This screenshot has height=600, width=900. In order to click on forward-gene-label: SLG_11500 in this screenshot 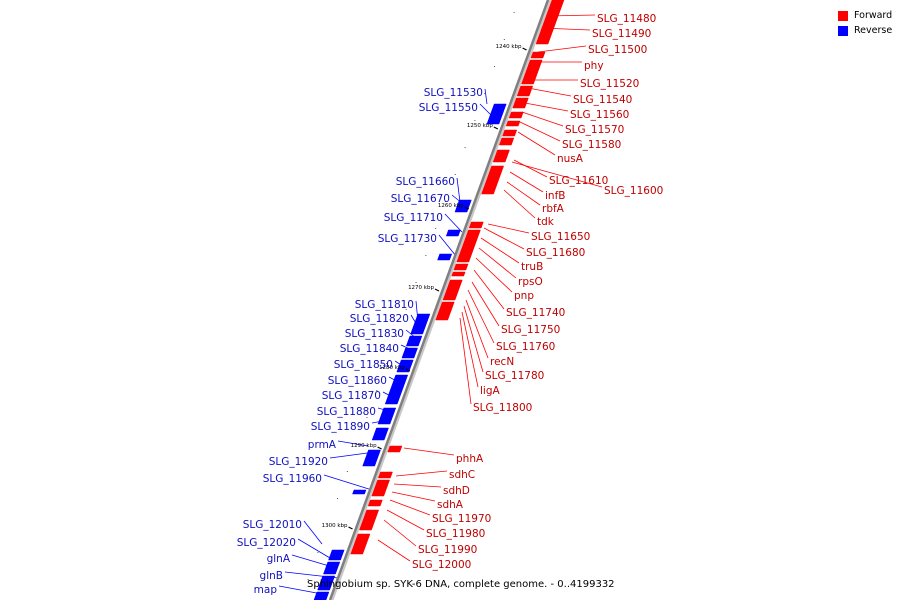, I will do `click(617, 50)`.